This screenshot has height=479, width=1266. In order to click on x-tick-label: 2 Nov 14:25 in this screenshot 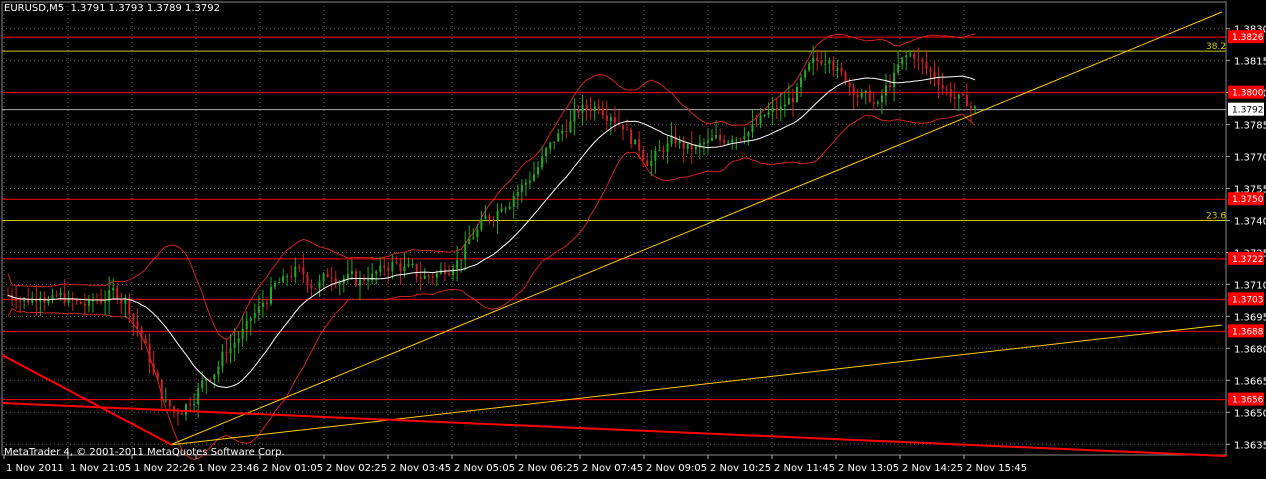, I will do `click(932, 468)`.